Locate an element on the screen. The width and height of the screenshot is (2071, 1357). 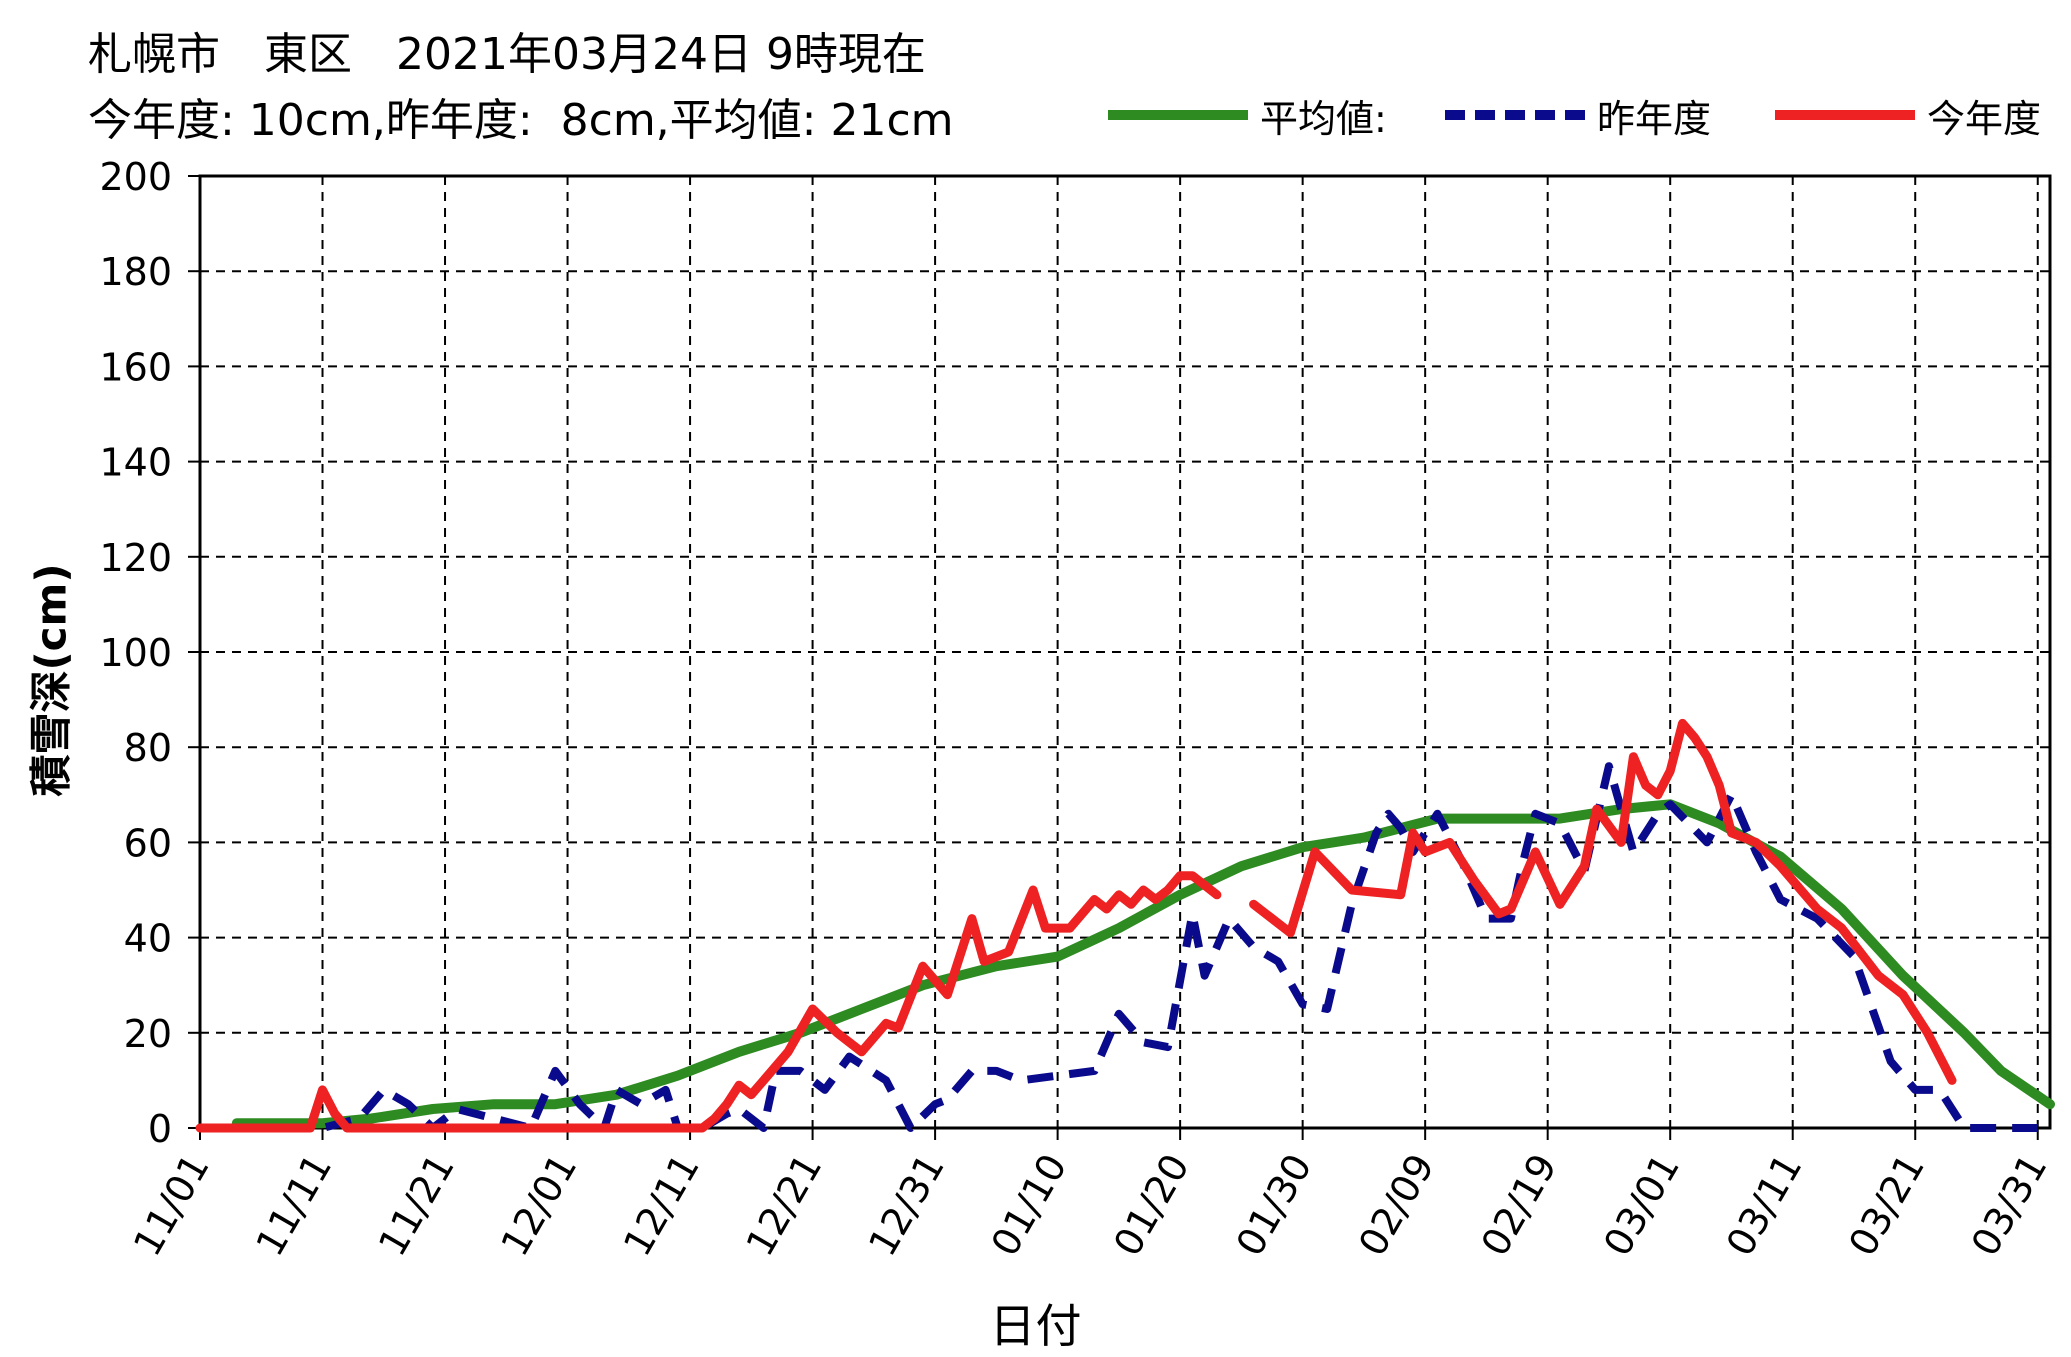
x-tick-label: 03/31 is located at coordinates (2009, 1205).